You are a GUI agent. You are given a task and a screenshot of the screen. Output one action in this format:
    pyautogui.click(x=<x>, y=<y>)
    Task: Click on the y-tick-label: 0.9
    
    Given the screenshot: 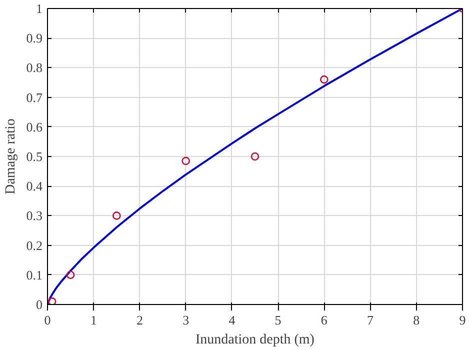 What is the action you would take?
    pyautogui.click(x=34, y=38)
    